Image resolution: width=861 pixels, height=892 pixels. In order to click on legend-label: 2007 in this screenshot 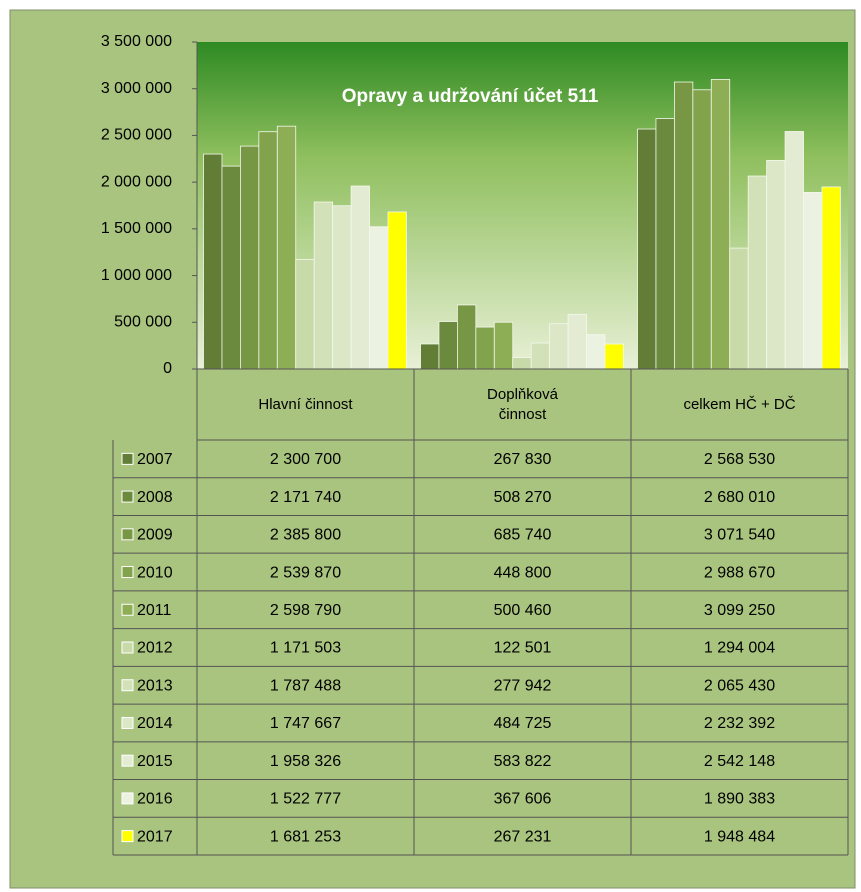, I will do `click(155, 459)`.